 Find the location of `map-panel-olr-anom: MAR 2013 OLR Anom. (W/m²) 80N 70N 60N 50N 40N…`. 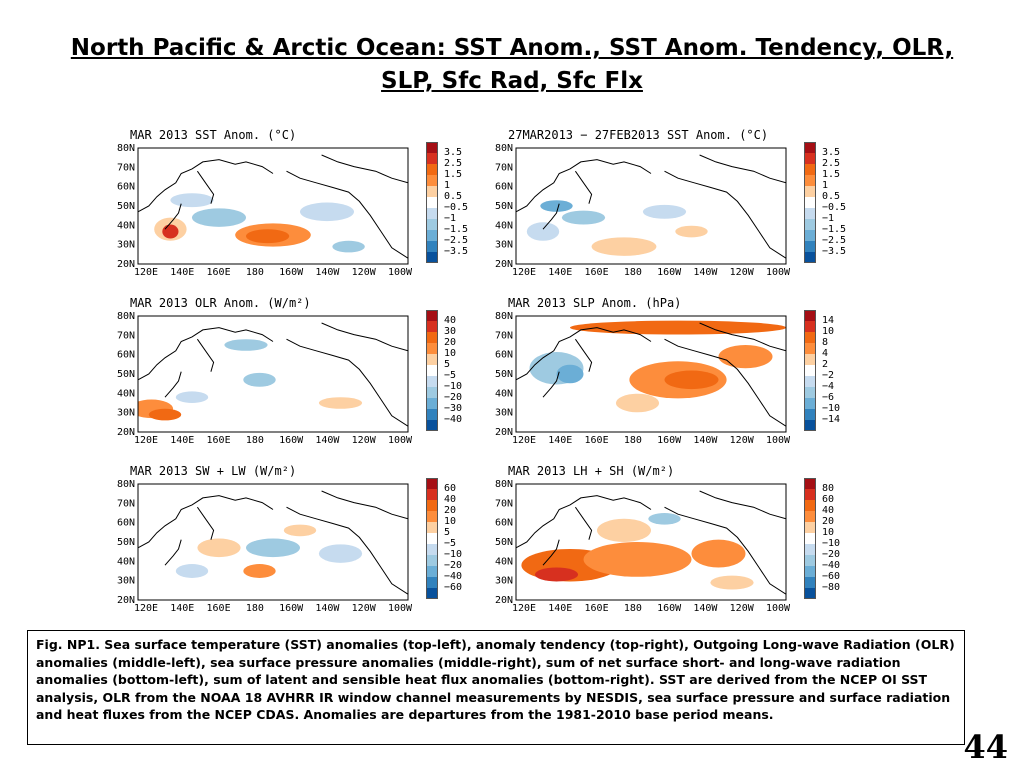

map-panel-olr-anom: MAR 2013 OLR Anom. (W/m²) 80N 70N 60N 50N 40N… is located at coordinates (285, 372).